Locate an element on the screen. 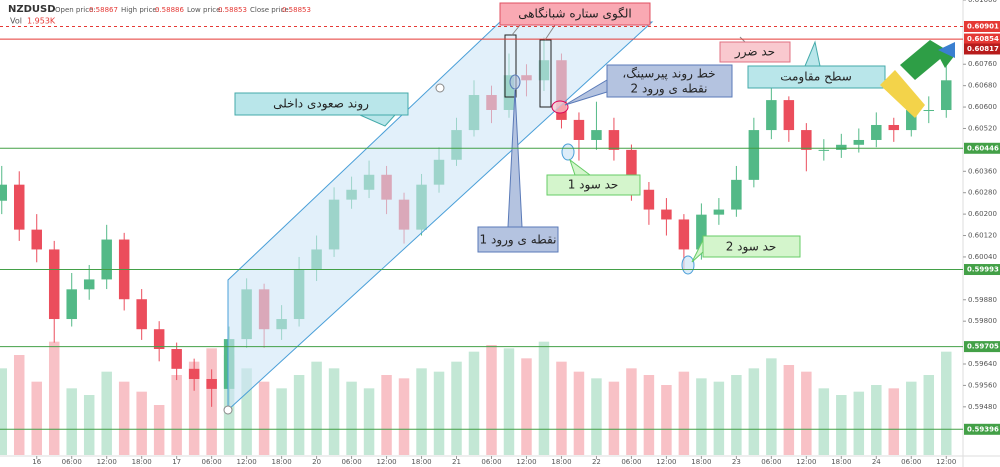  y-tick-label: 0.60760 is located at coordinates (982, 64).